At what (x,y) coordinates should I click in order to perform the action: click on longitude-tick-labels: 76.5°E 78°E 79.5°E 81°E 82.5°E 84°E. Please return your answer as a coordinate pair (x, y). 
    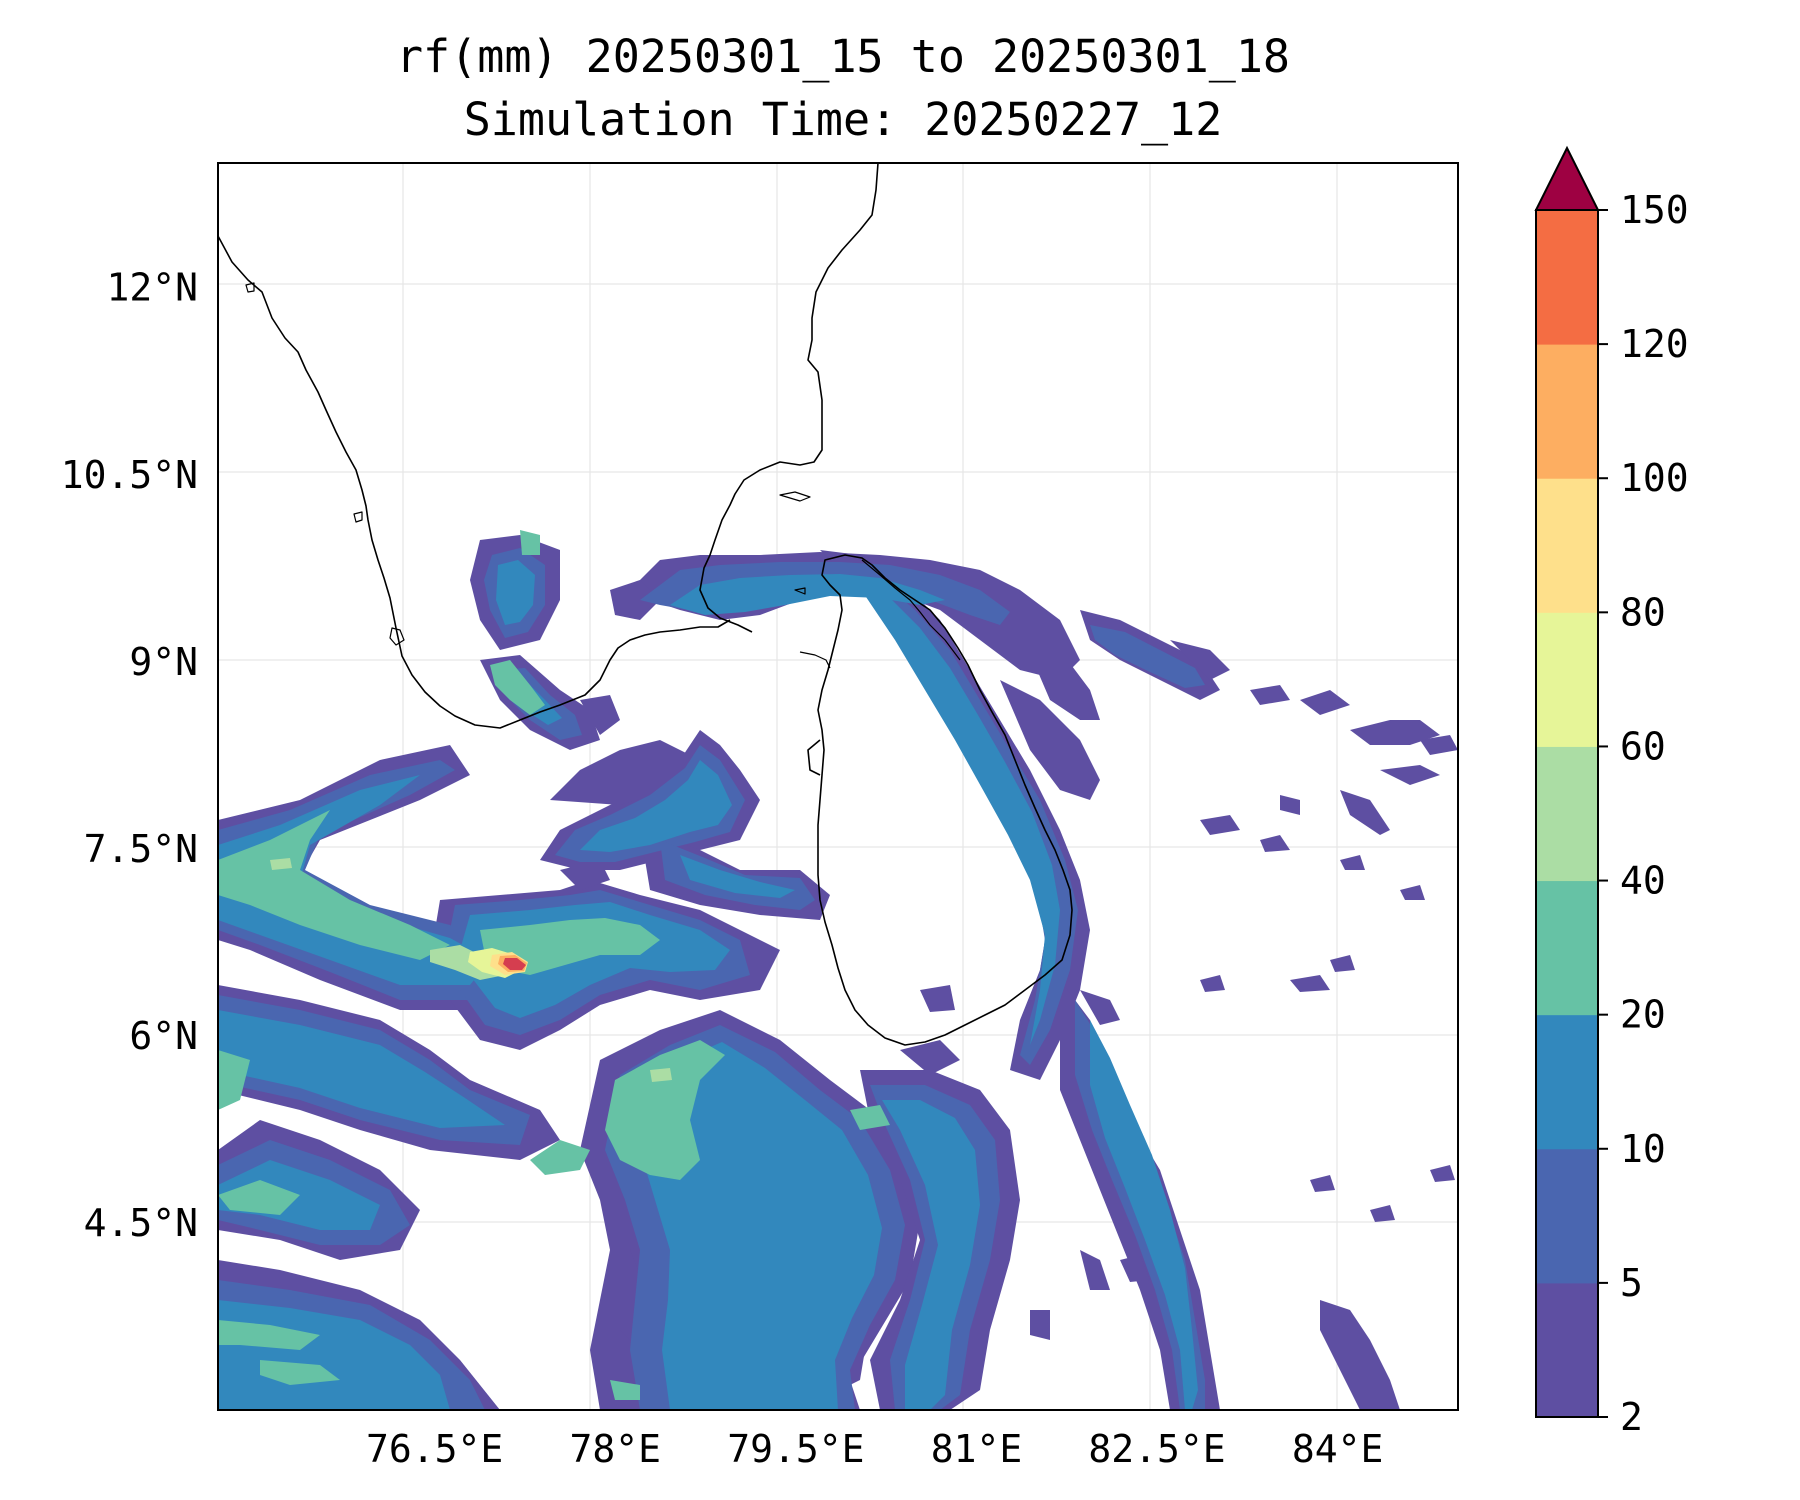
    Looking at the image, I should click on (874, 1449).